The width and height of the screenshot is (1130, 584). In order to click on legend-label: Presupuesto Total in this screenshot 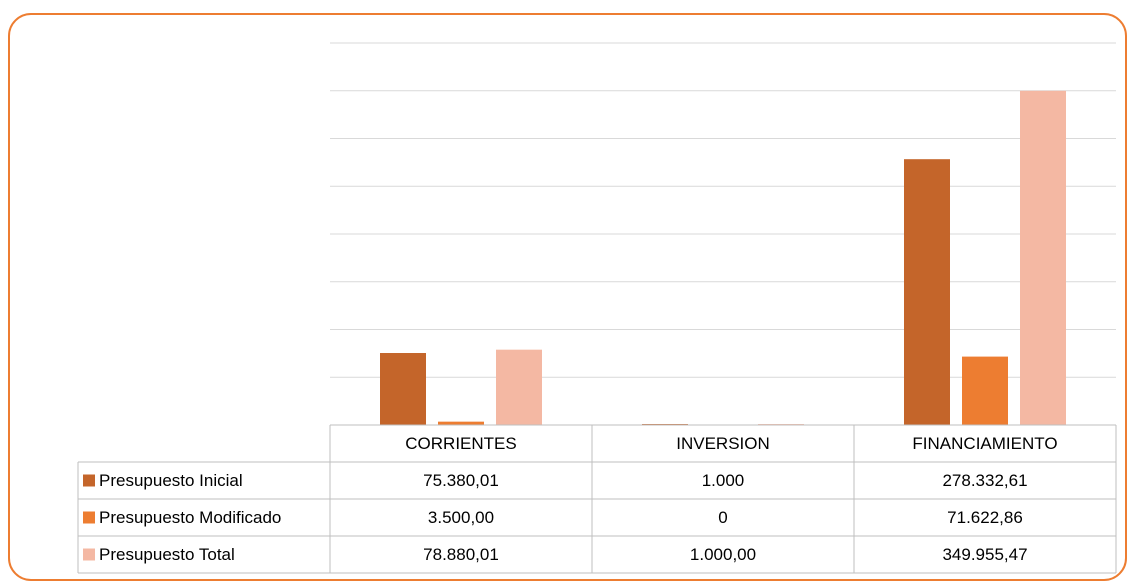, I will do `click(167, 554)`.